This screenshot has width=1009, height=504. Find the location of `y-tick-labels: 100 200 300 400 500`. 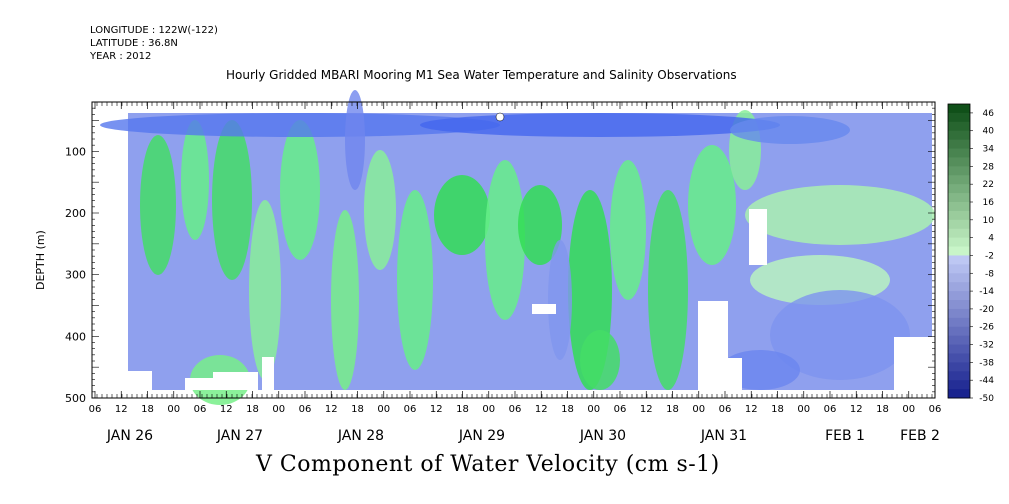

y-tick-labels: 100 200 300 400 500 is located at coordinates (75, 275).